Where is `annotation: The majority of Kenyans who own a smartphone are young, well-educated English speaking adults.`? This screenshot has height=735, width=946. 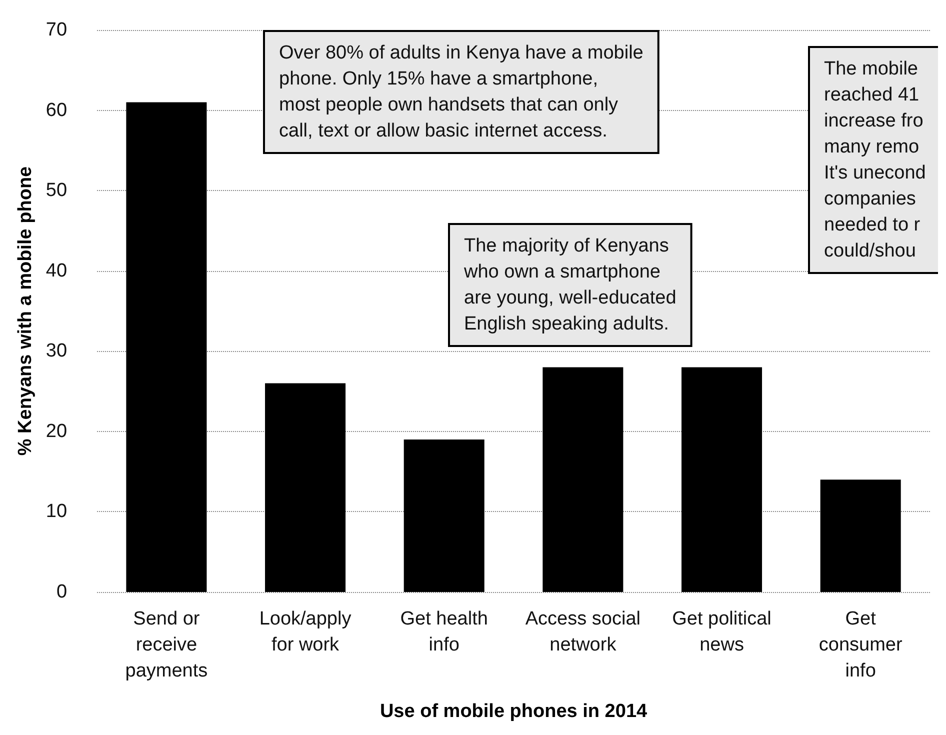 annotation: The majority of Kenyans who own a smartphone are young, well-educated English speaking adults. is located at coordinates (569, 285).